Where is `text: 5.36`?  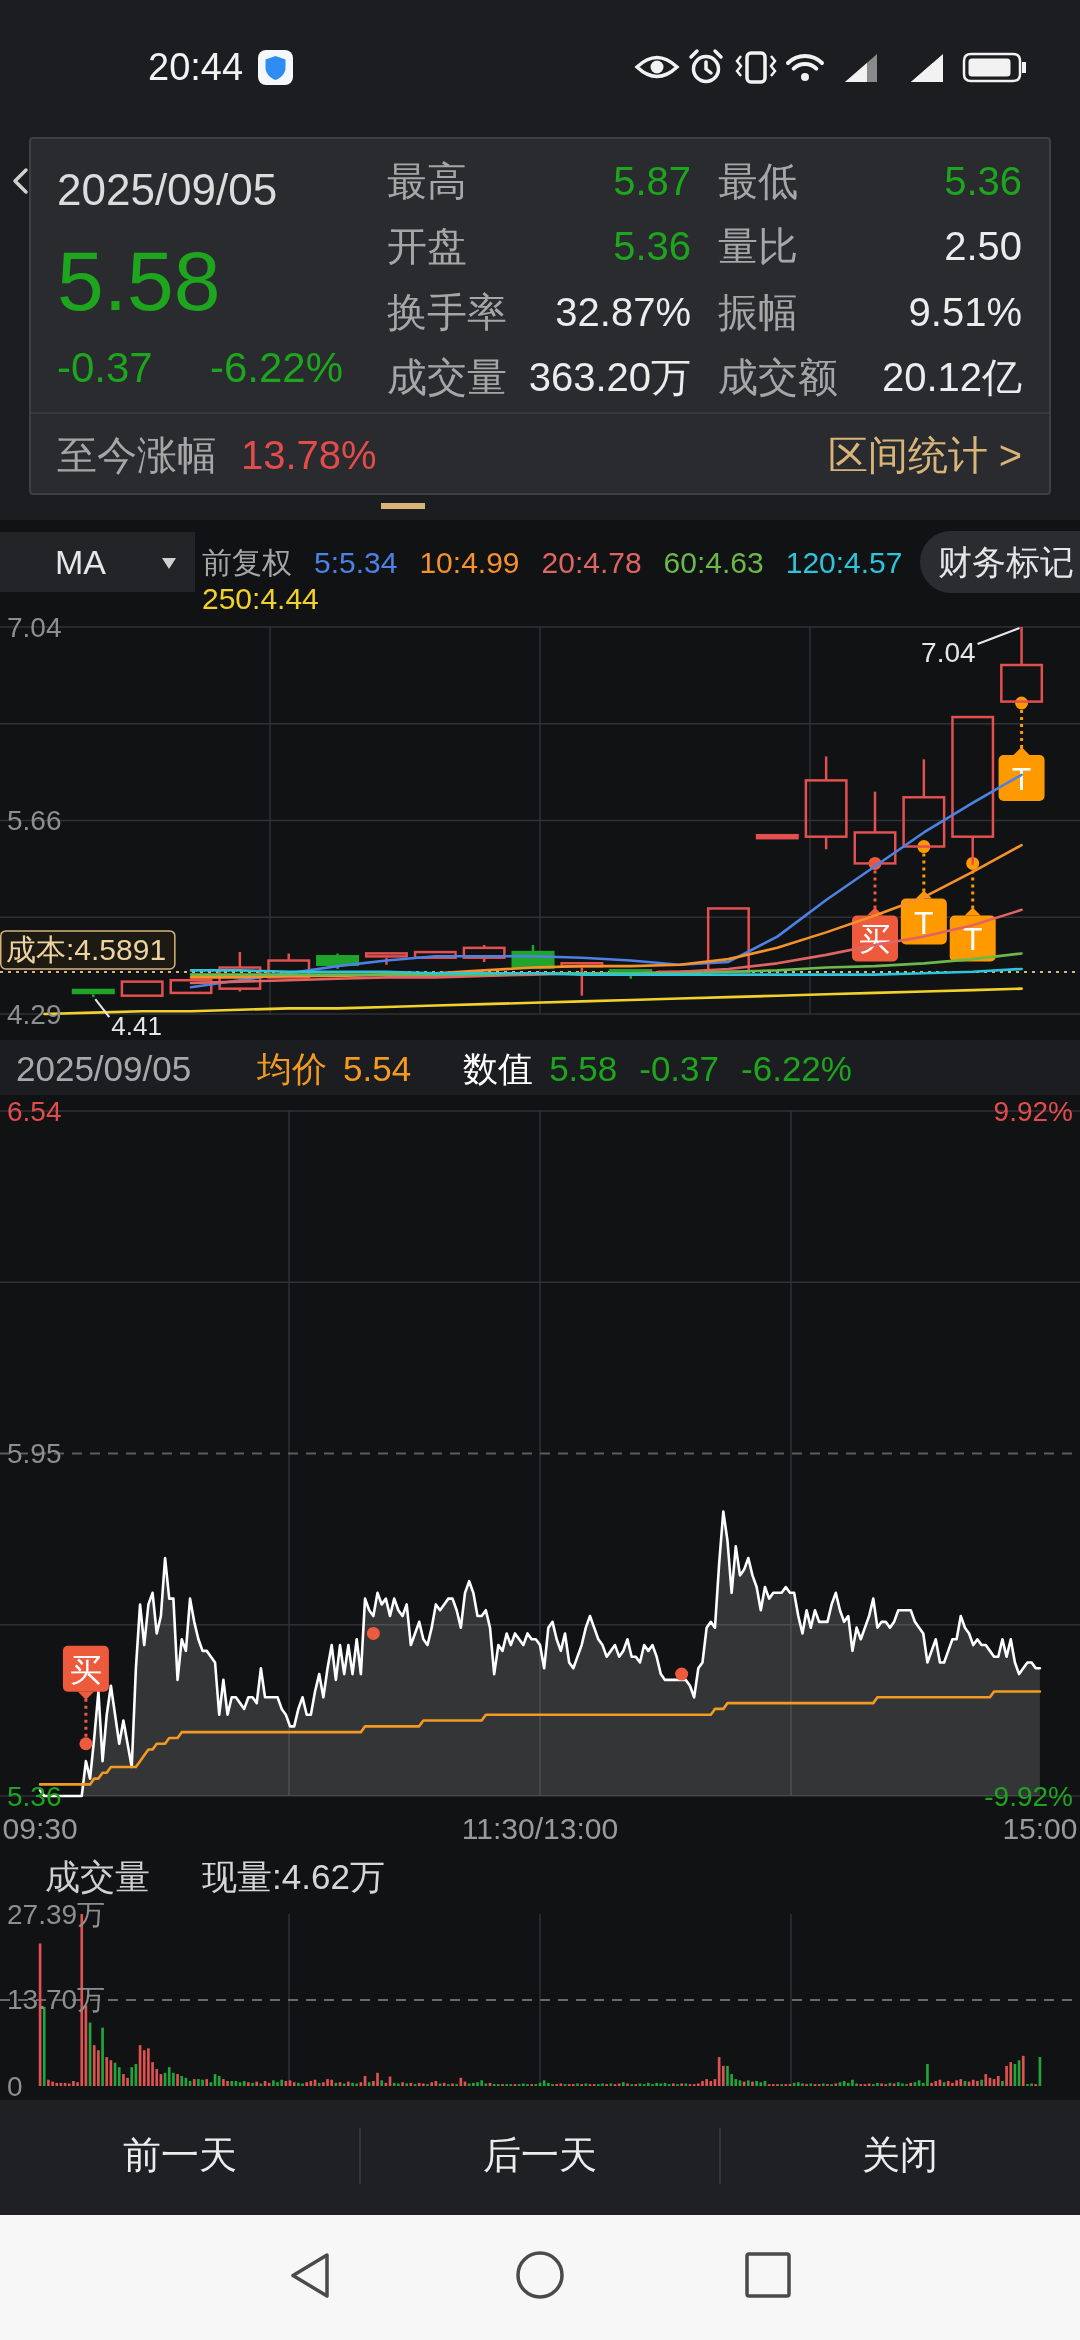 text: 5.36 is located at coordinates (652, 246).